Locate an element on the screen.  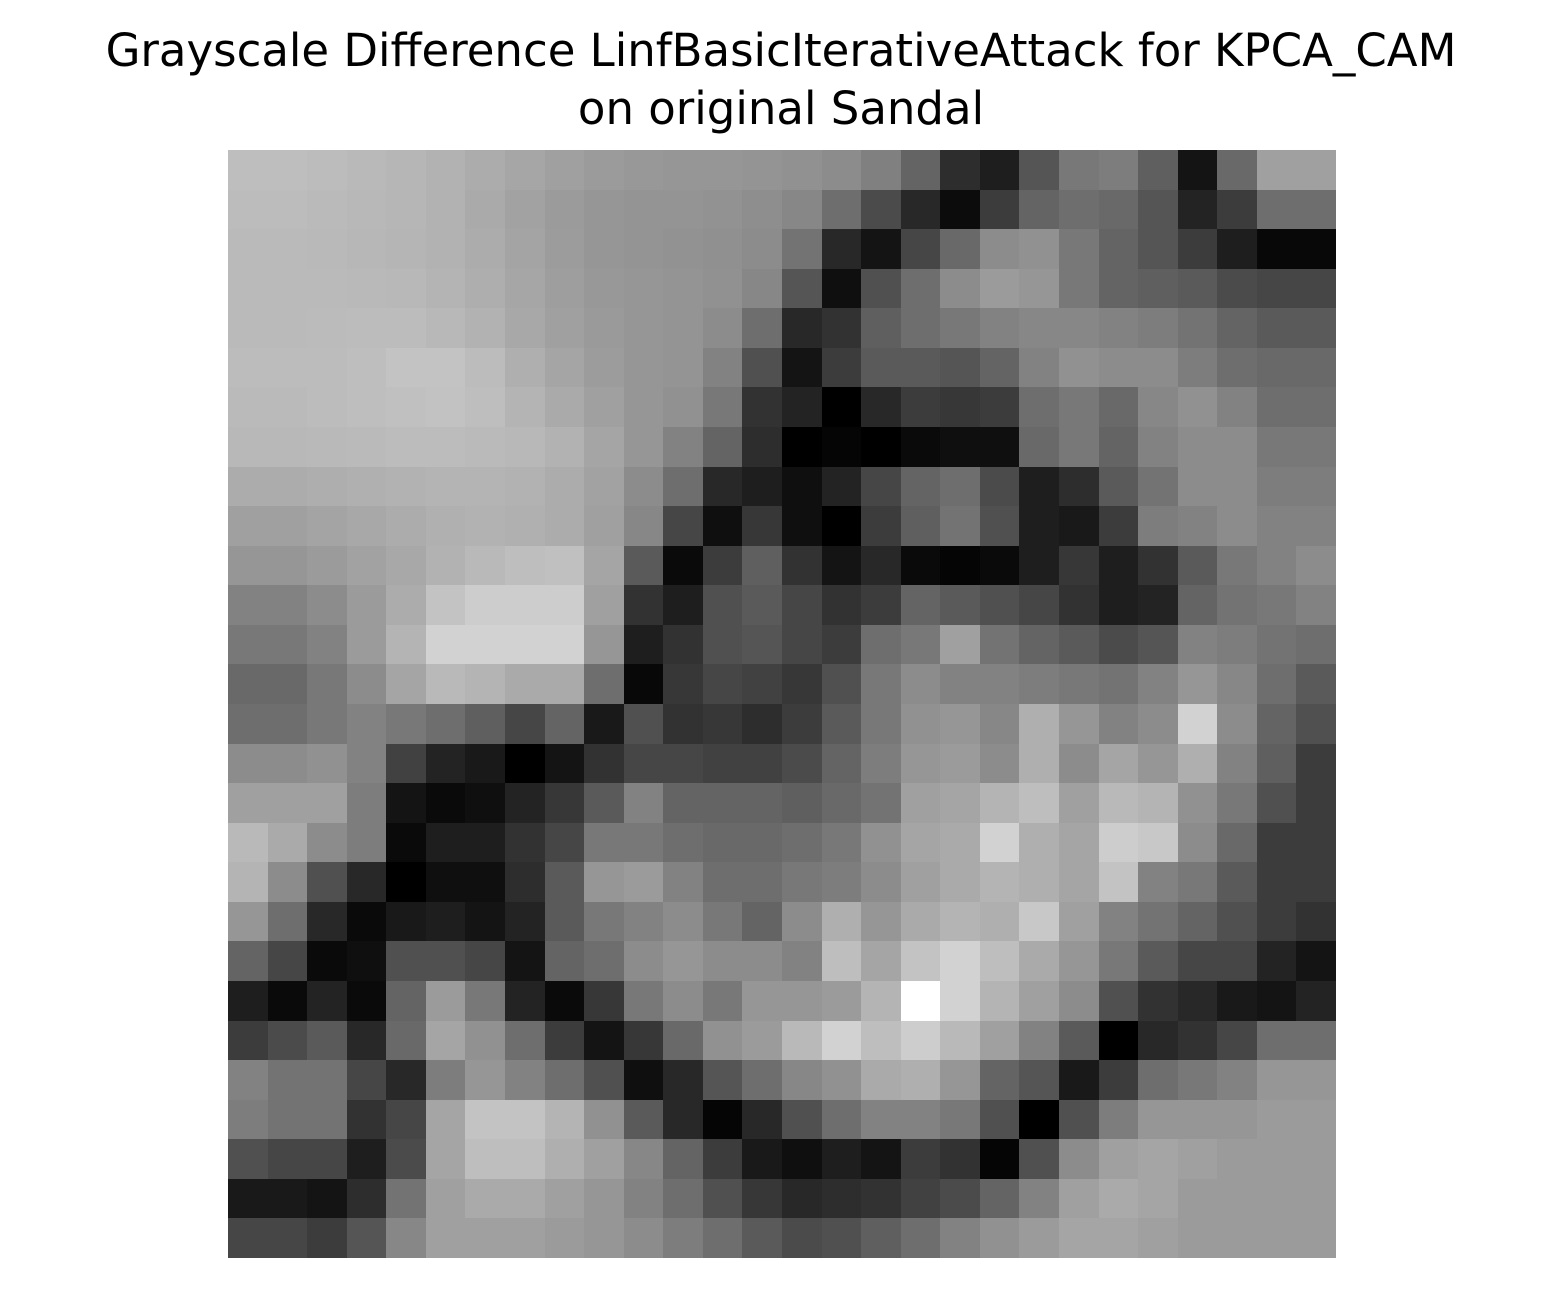
heatmap-cell-r17-c6 is located at coordinates (485, 842).